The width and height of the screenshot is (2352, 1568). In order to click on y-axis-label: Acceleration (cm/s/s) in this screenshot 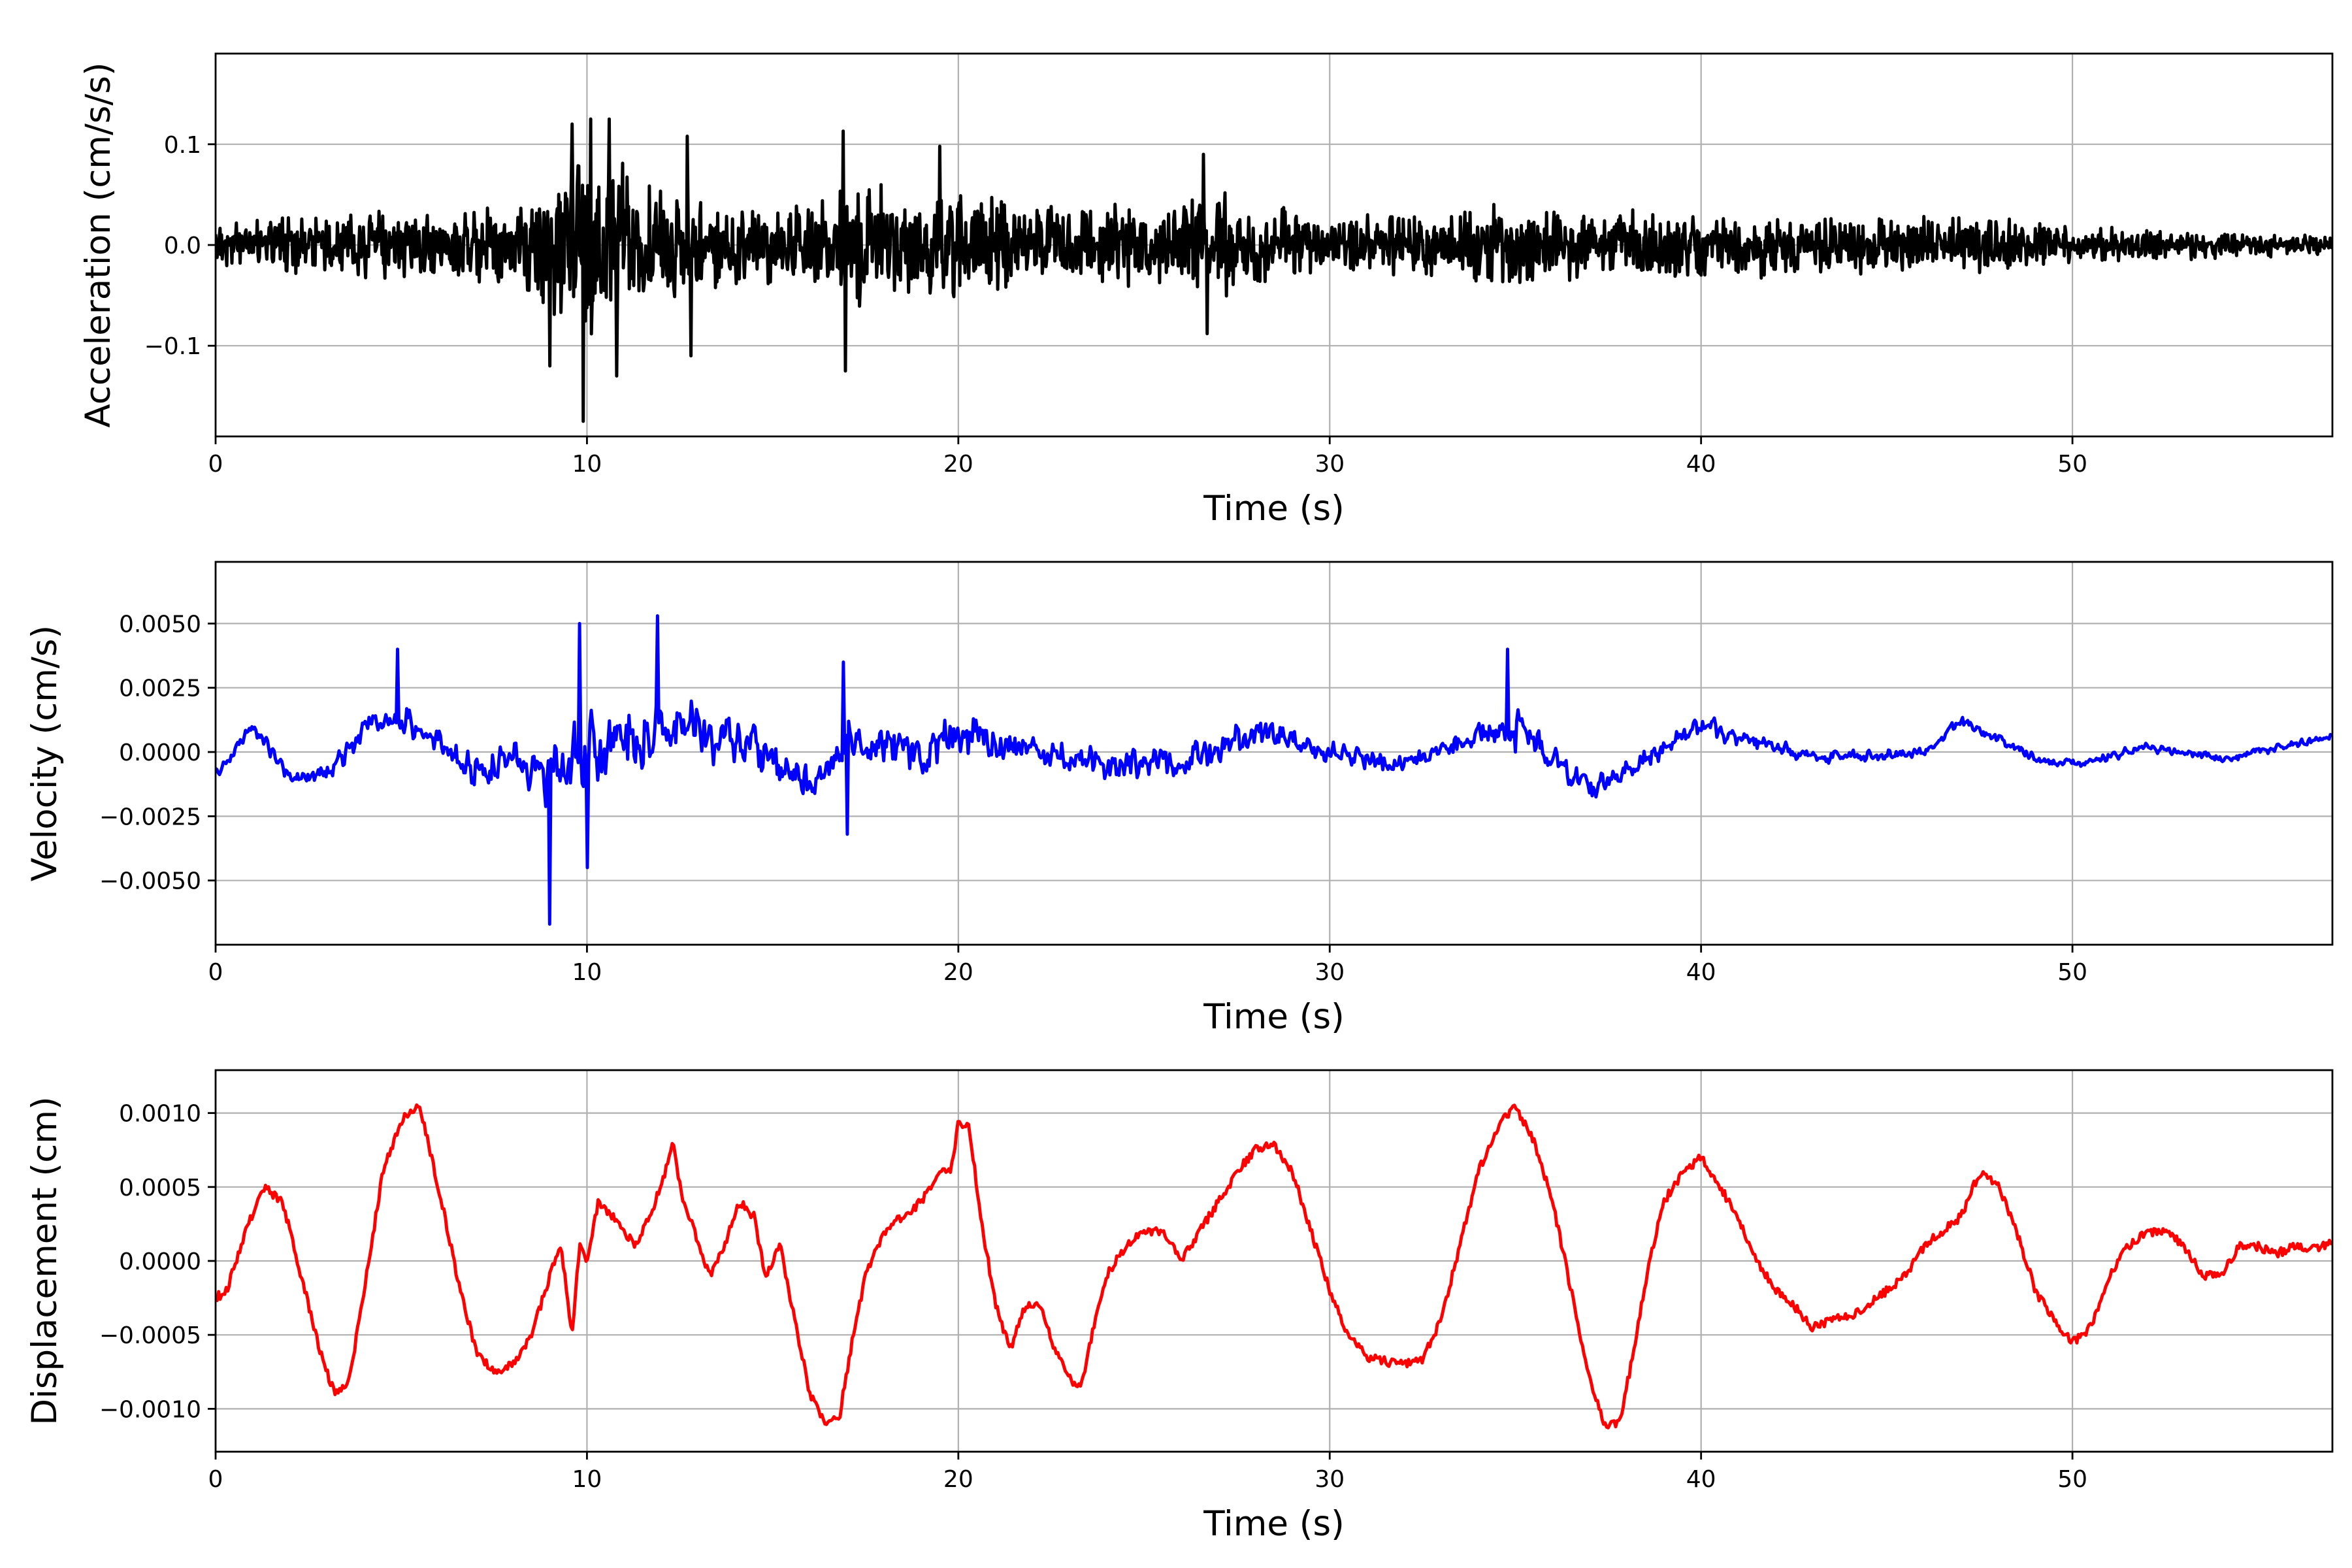, I will do `click(98, 244)`.